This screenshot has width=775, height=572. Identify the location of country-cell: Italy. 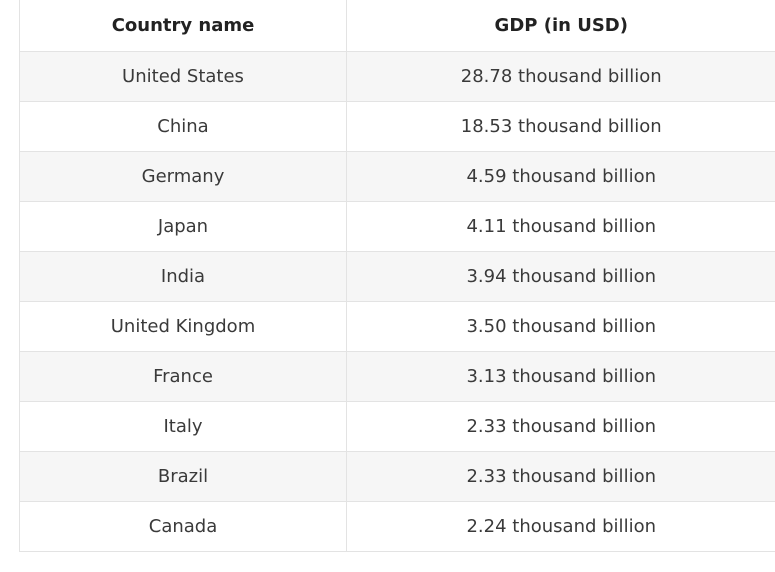
(183, 426).